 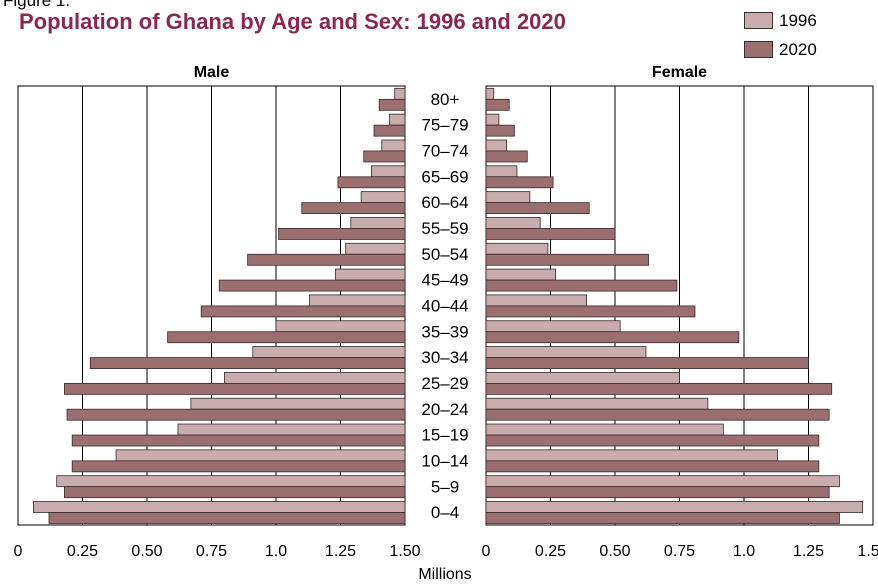 I want to click on female-tick-label: 1.25, so click(x=808, y=551).